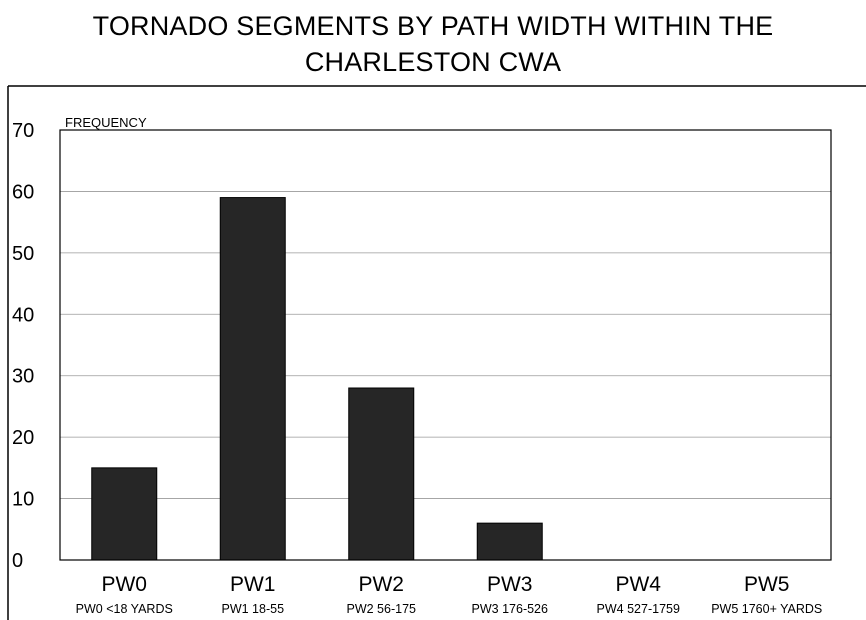 This screenshot has width=866, height=620. What do you see at coordinates (17, 561) in the screenshot?
I see `y-tick-label: 0` at bounding box center [17, 561].